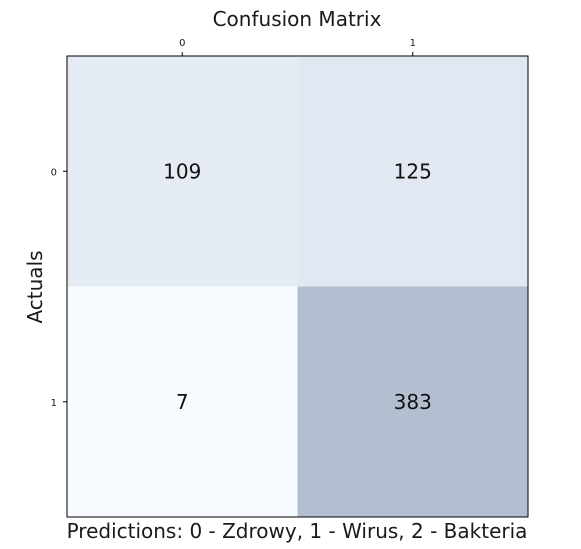 Image resolution: width=581 pixels, height=549 pixels. Describe the element at coordinates (59, 288) in the screenshot. I see `y-axis-ticks: 01` at that location.